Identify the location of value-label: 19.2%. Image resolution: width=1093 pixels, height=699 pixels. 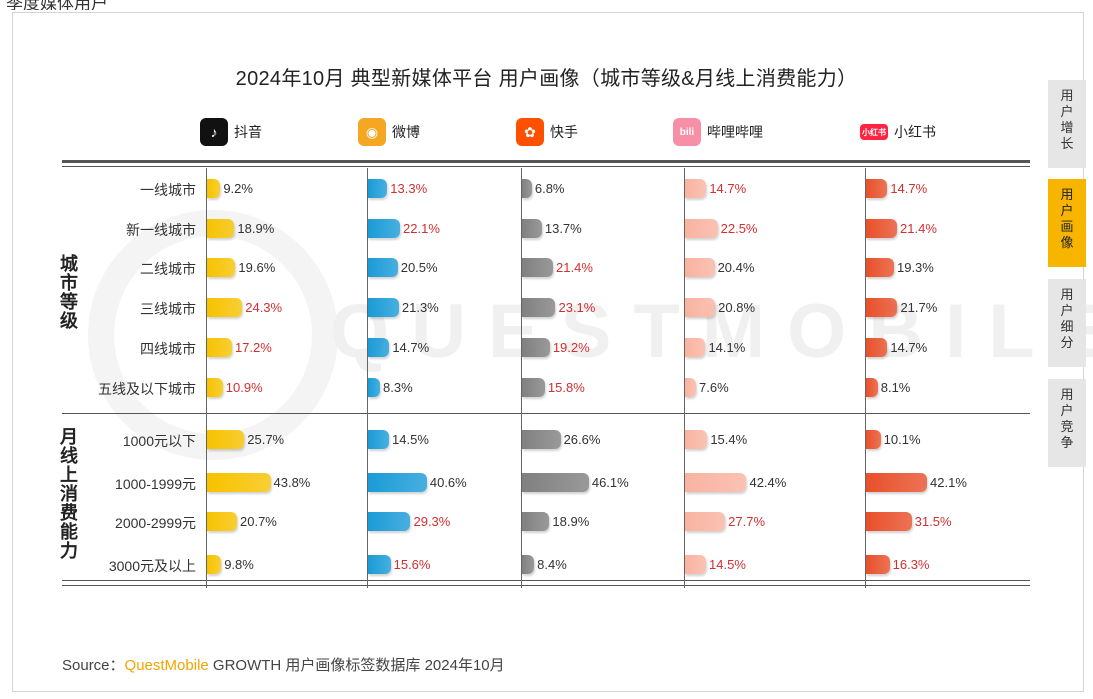
(571, 347).